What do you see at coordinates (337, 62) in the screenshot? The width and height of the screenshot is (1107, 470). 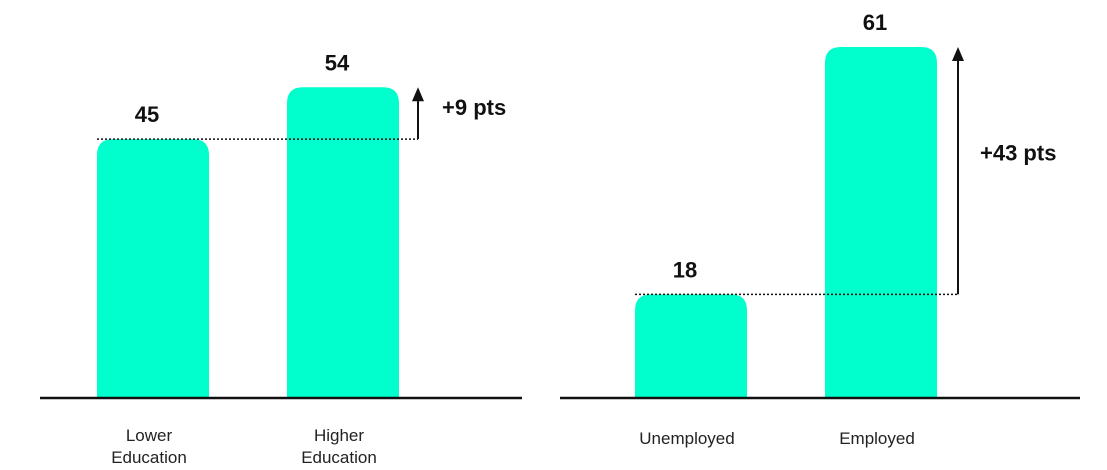 I see `value-label-higher-education: 54` at bounding box center [337, 62].